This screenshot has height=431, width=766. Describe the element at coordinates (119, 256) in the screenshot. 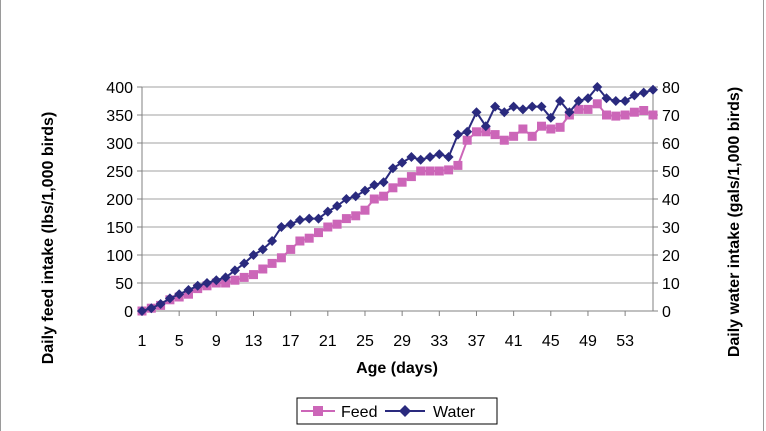

I see `left-y-tick-label: 100` at that location.